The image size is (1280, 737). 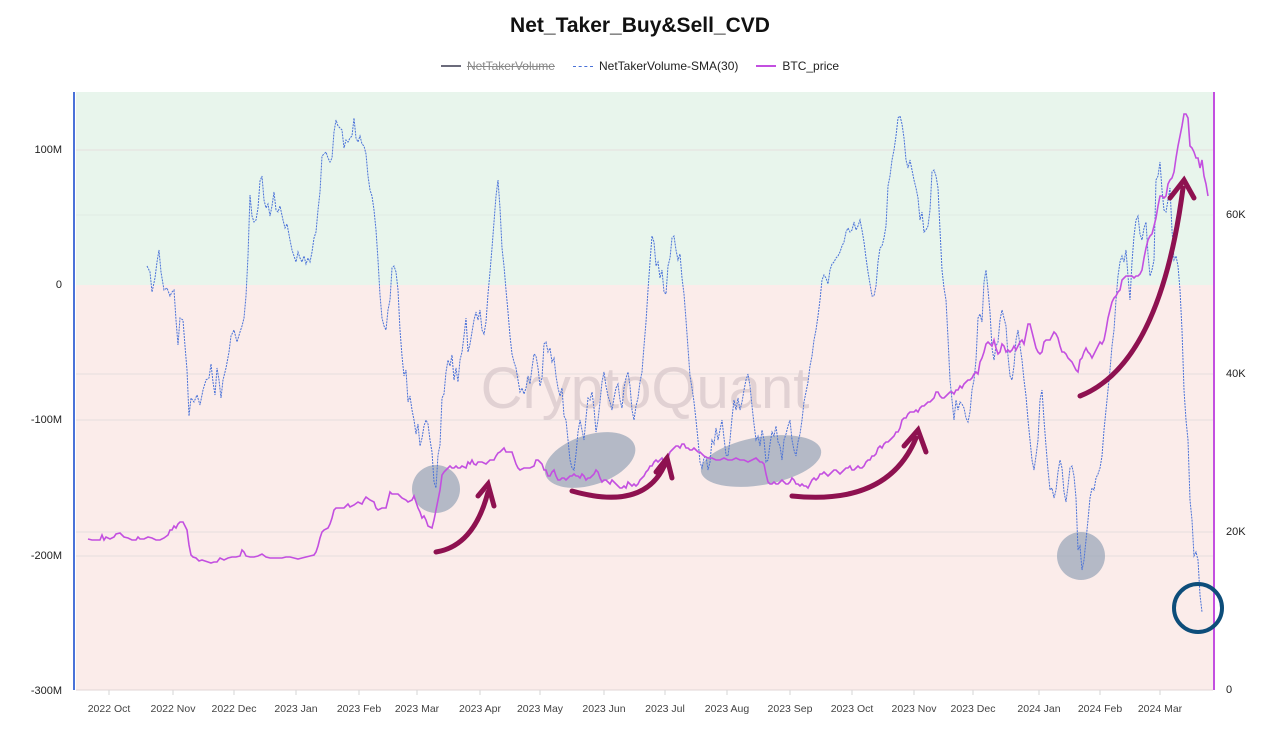 I want to click on arrow-jun-2023, so click(x=619, y=479).